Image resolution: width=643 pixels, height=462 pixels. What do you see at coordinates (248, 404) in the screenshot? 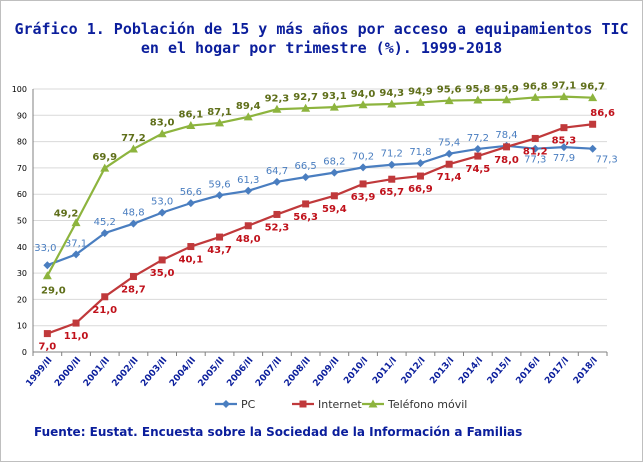
I see `legend-label: PC` at bounding box center [248, 404].